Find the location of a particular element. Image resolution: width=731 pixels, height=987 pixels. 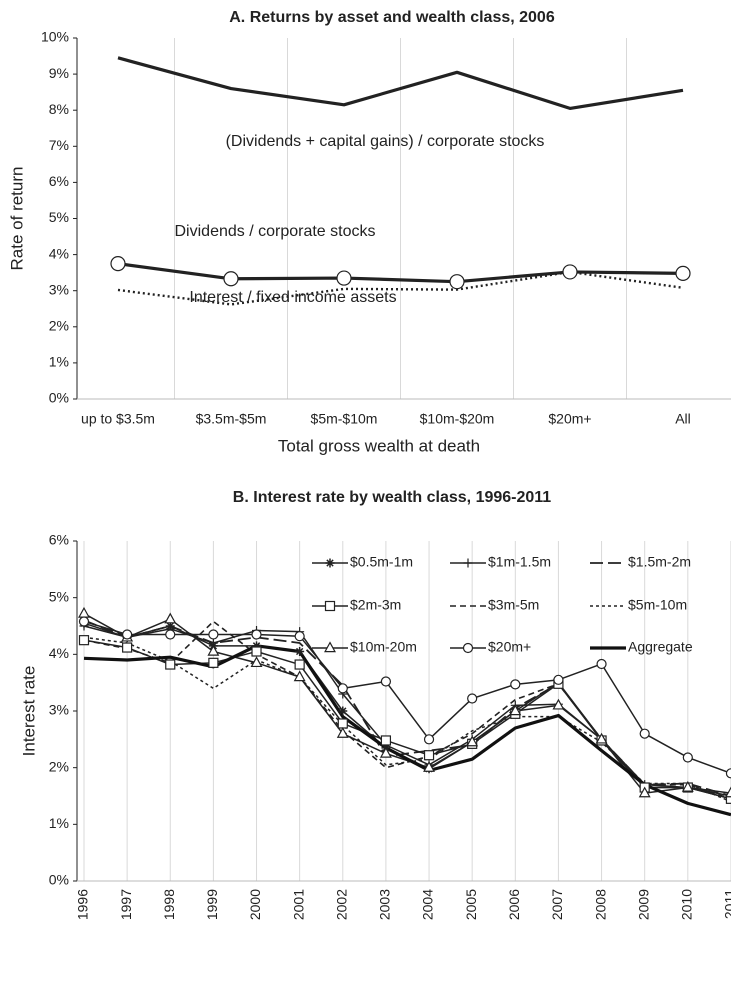

x-tick-label: 2001 is located at coordinates (298, 904).